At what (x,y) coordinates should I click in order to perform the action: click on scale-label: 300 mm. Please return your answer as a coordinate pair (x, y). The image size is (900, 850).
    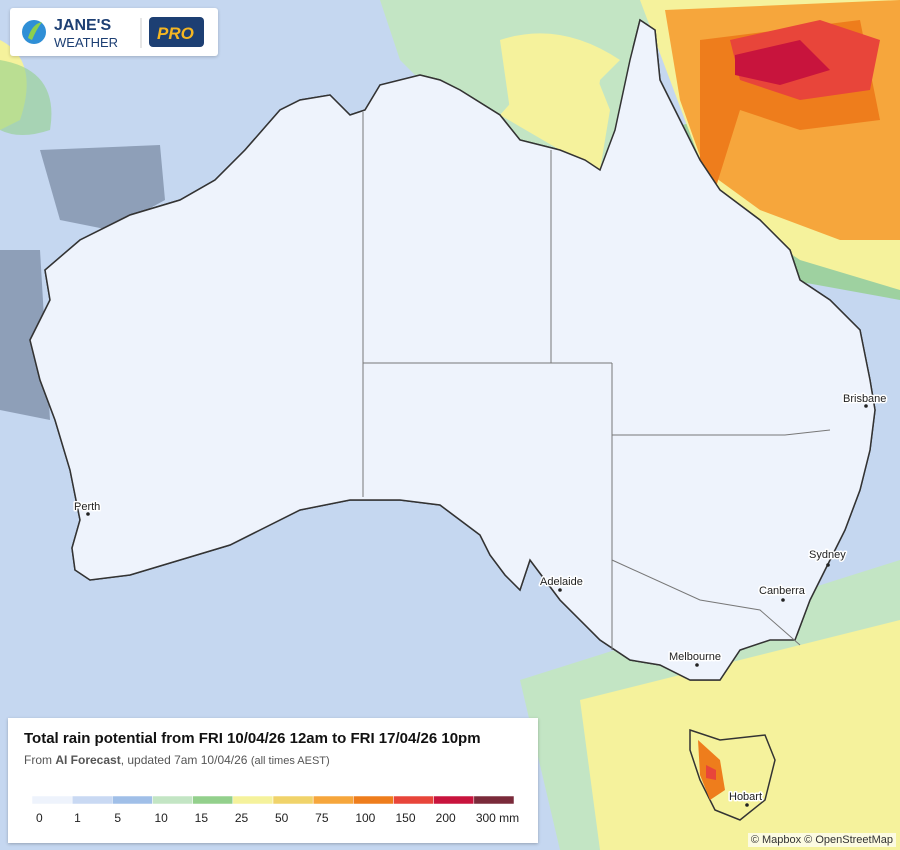
    Looking at the image, I should click on (497, 818).